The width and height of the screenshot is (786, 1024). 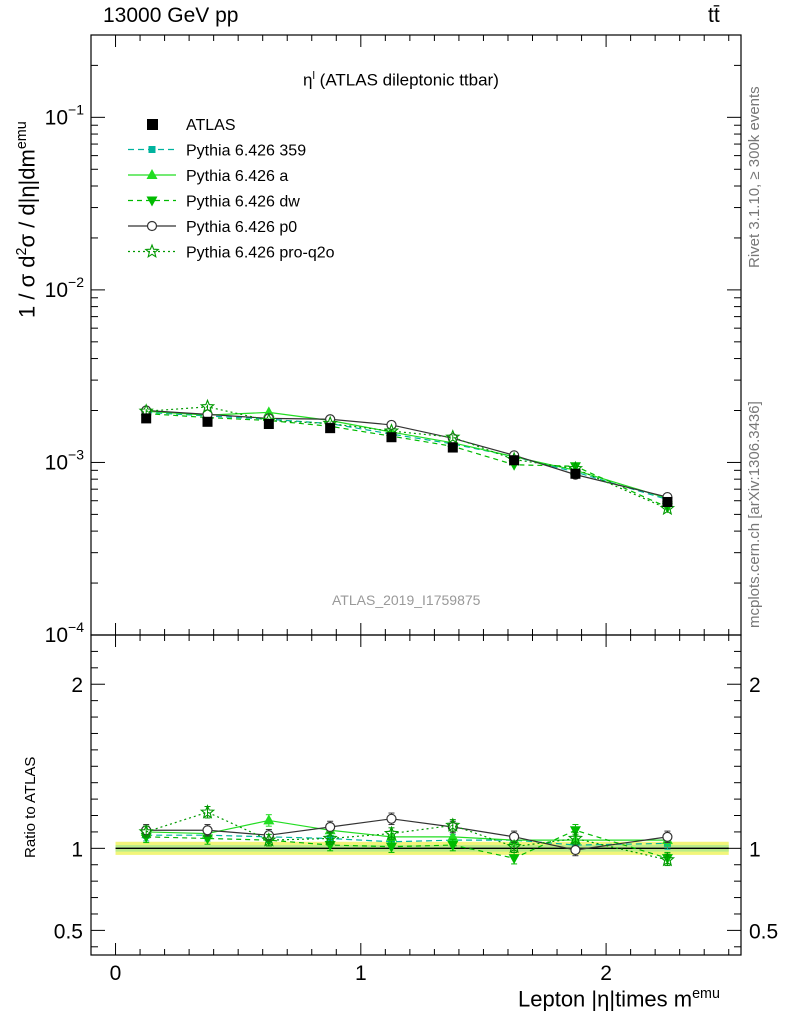 I want to click on series-4-main-line, so click(x=407, y=458).